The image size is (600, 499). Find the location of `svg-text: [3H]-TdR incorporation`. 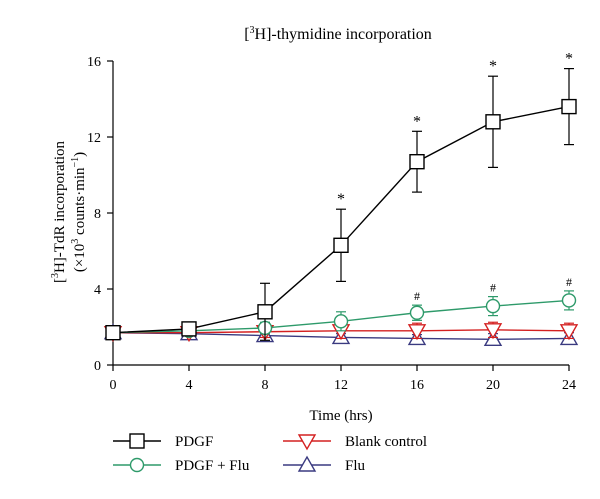

svg-text: [3H]-TdR incorporation is located at coordinates (59, 211).